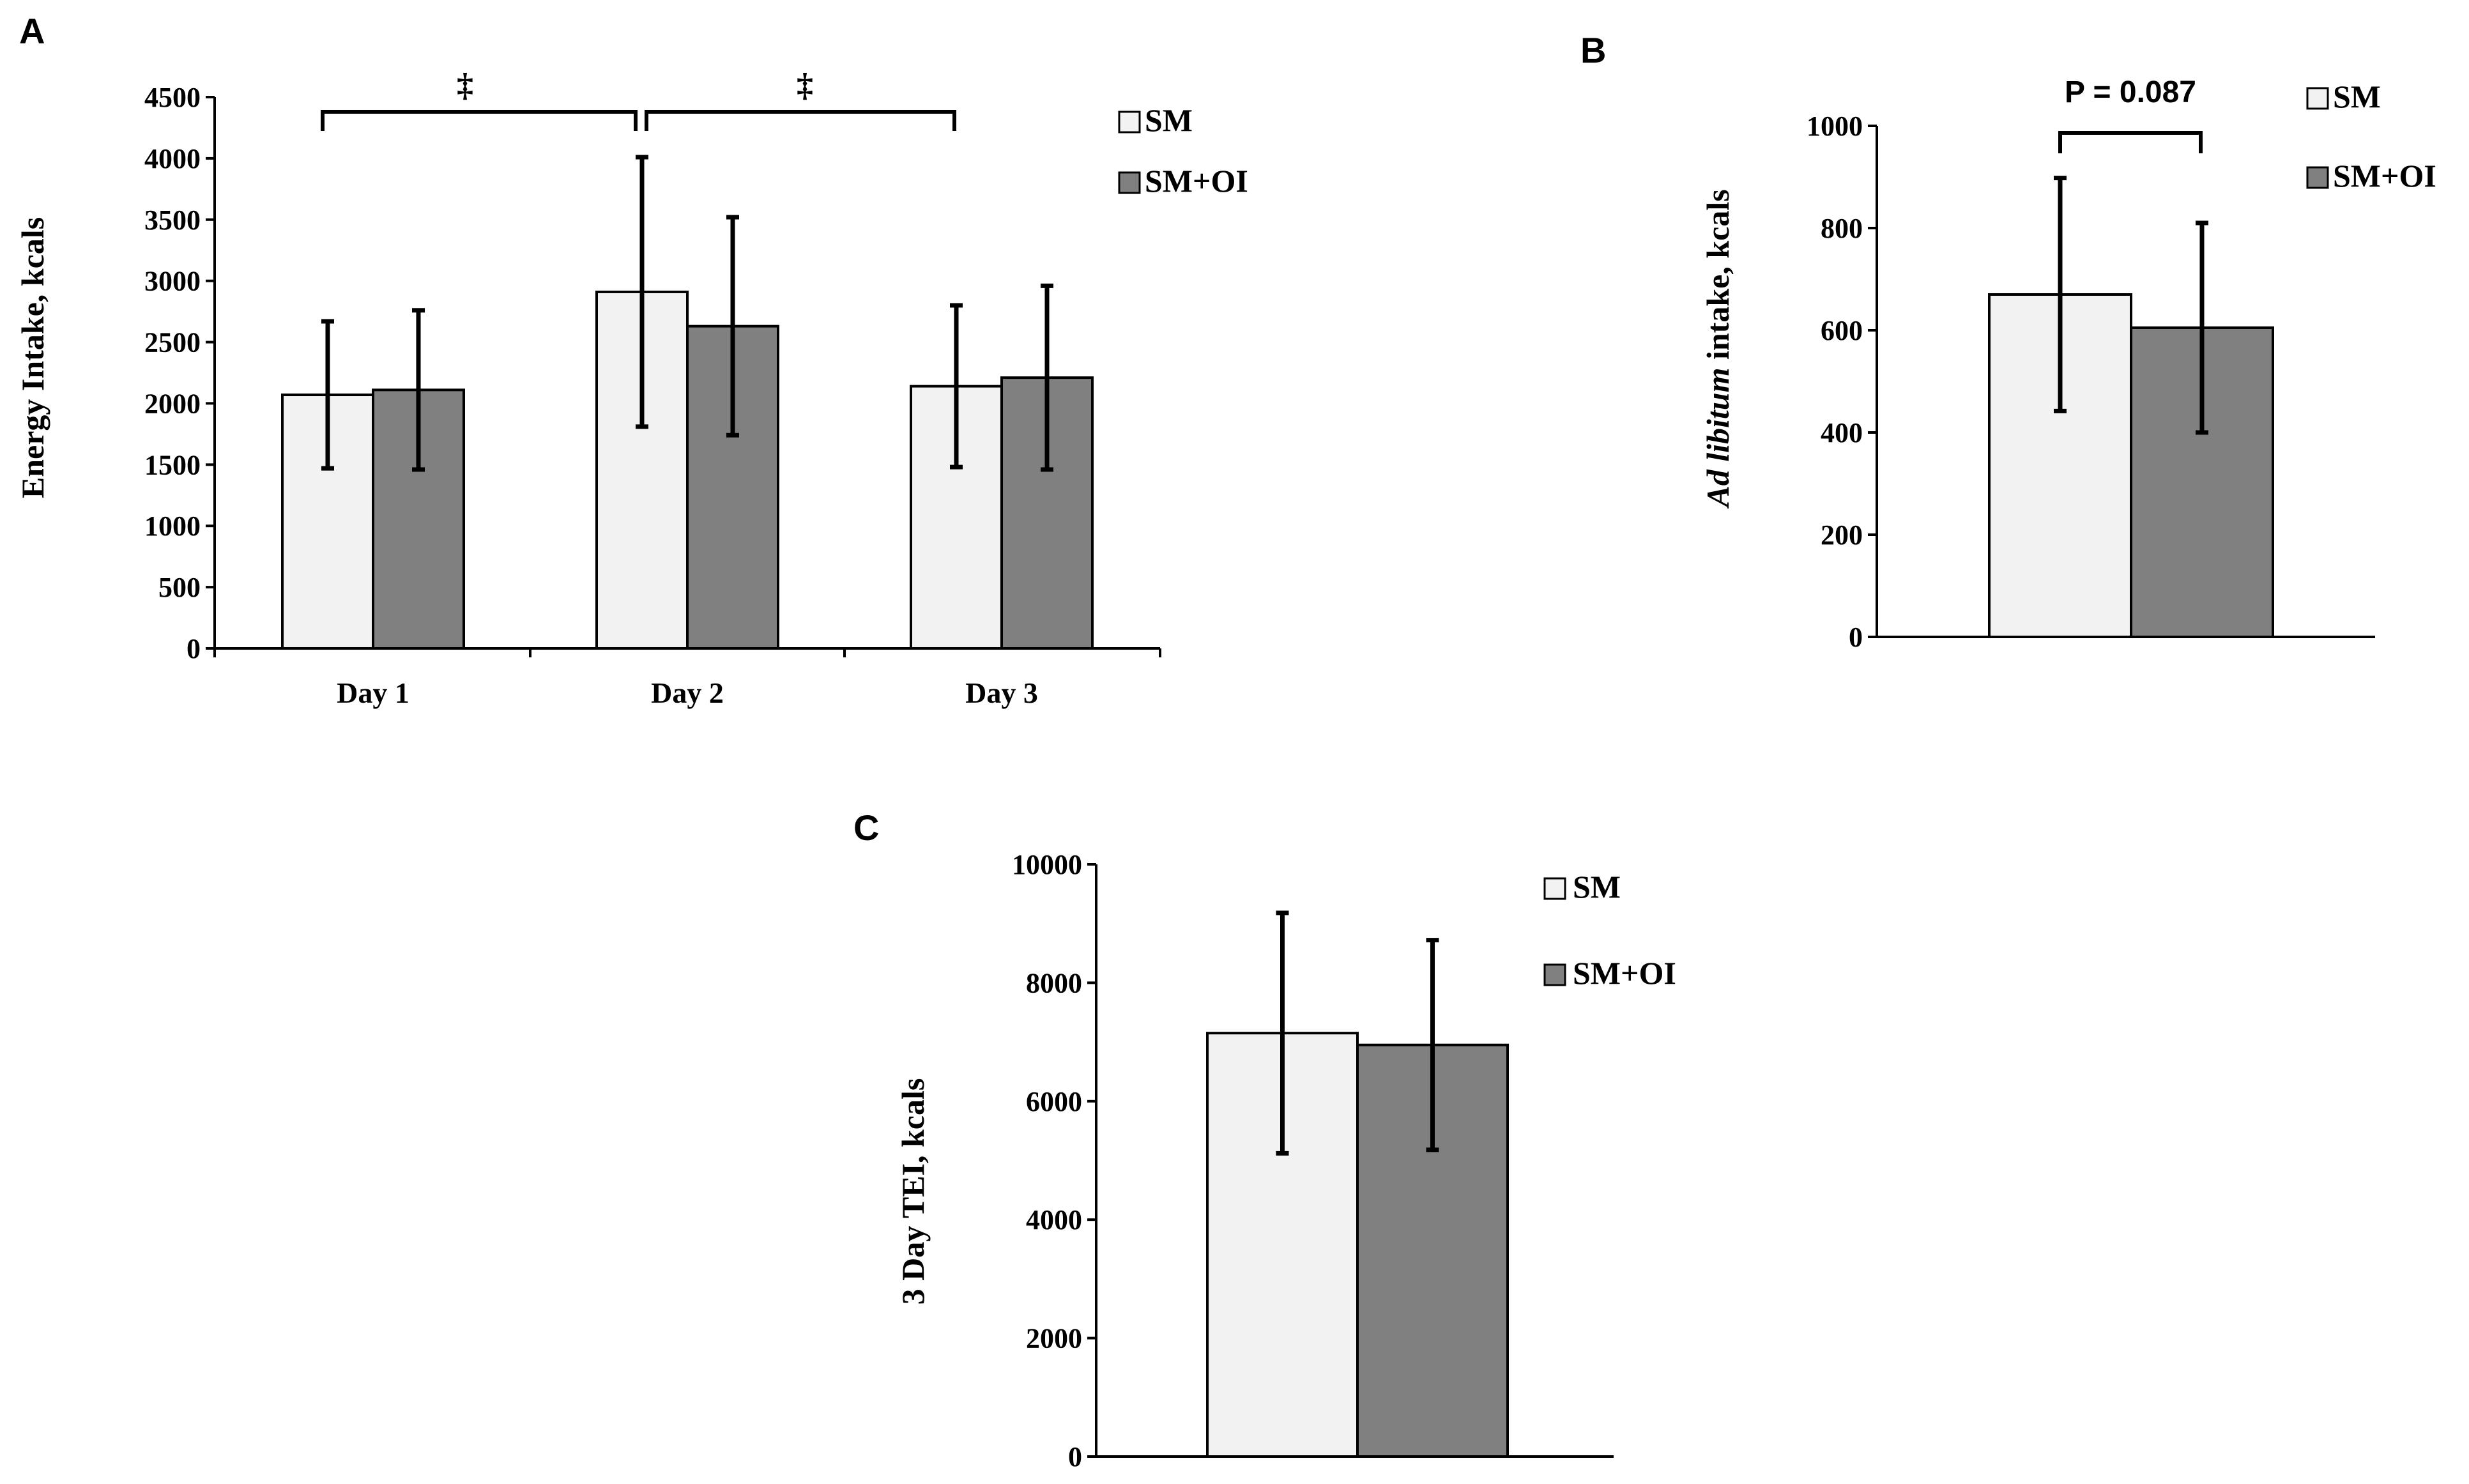 This screenshot has width=2469, height=1484. I want to click on y-tick-label: 1500, so click(173, 464).